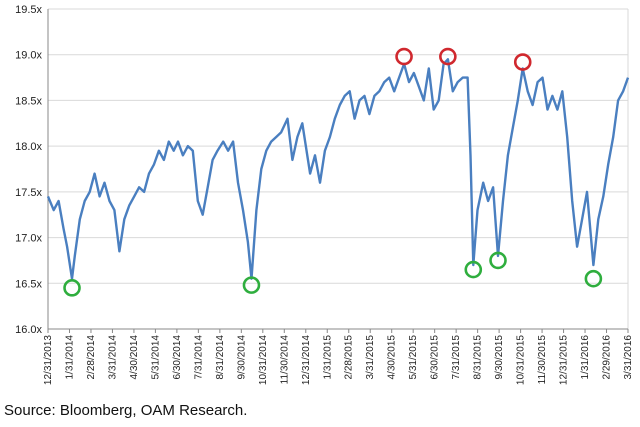 The height and width of the screenshot is (427, 640). I want to click on x-tick-label: 1/31/2015, so click(327, 357).